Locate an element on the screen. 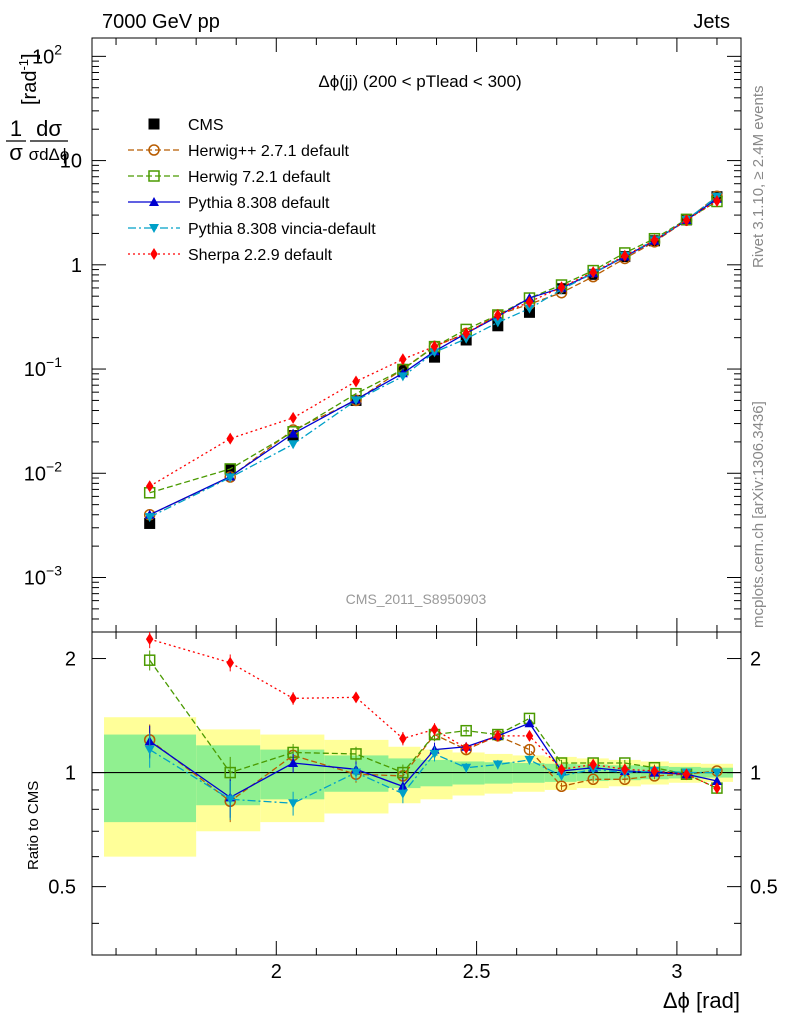  x-axis-label: Δϕ [rad] is located at coordinates (701, 1000).